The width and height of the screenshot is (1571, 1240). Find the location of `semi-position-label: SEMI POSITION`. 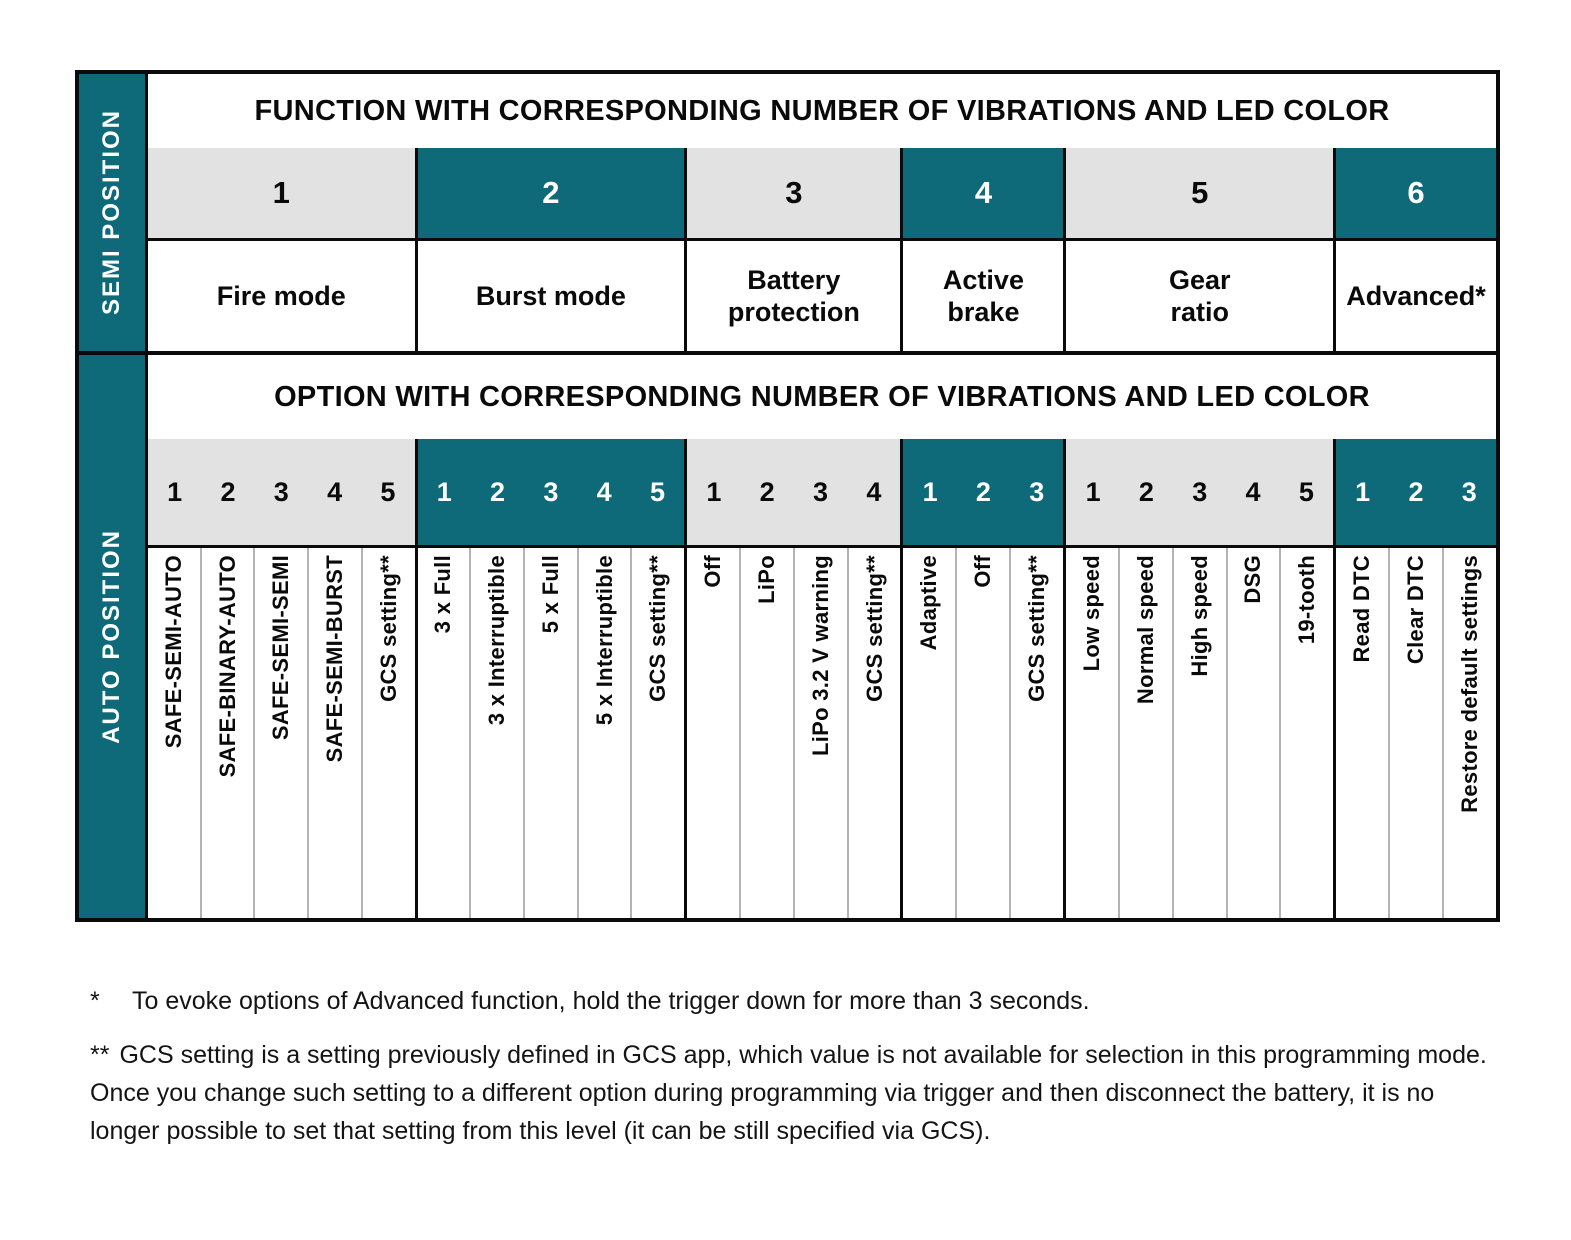

semi-position-label: SEMI POSITION is located at coordinates (111, 212).